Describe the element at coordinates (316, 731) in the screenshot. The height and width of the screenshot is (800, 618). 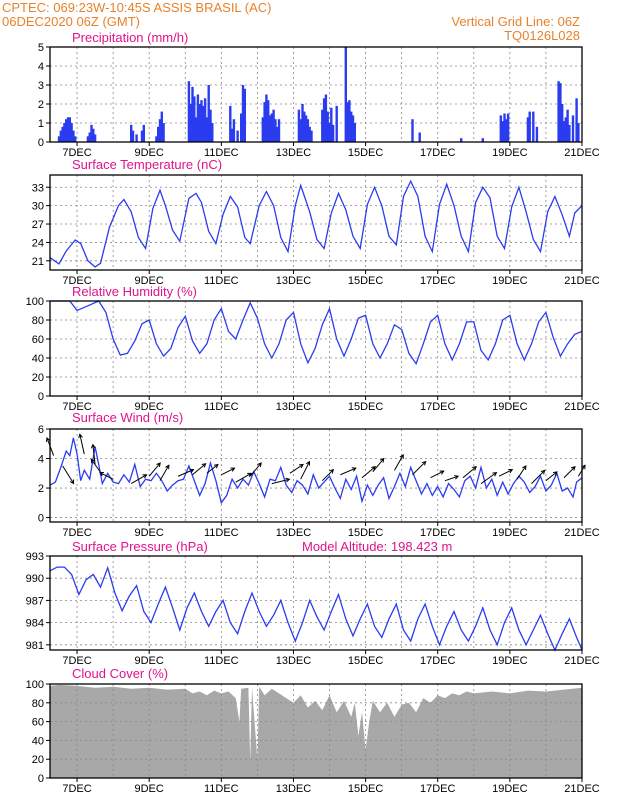
I see `cloud-cover-area` at that location.